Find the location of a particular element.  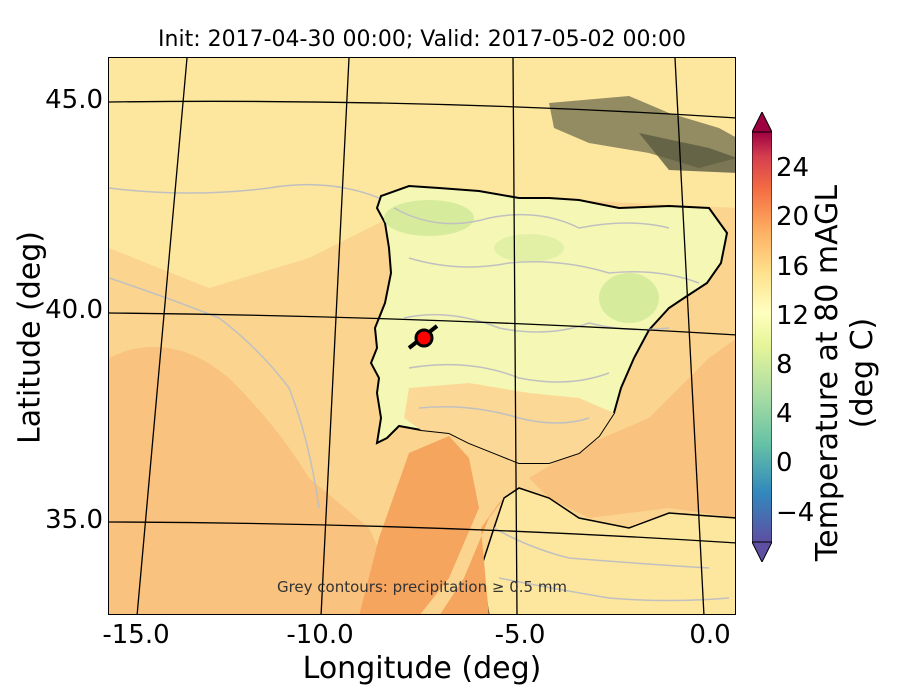

precip-note: Grey contours: precipitation ≥ 0.5 mm is located at coordinates (422, 587).